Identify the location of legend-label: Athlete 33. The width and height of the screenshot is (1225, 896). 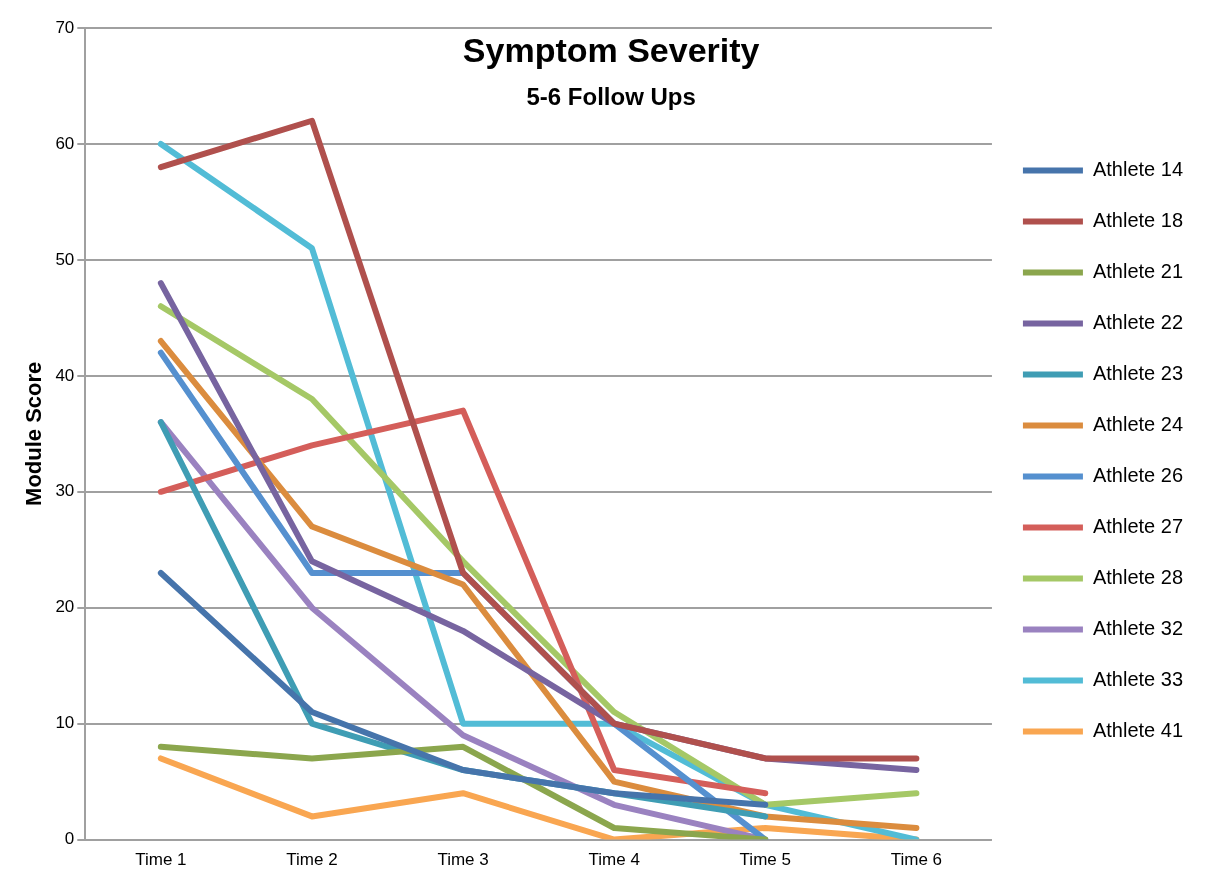
(1138, 679).